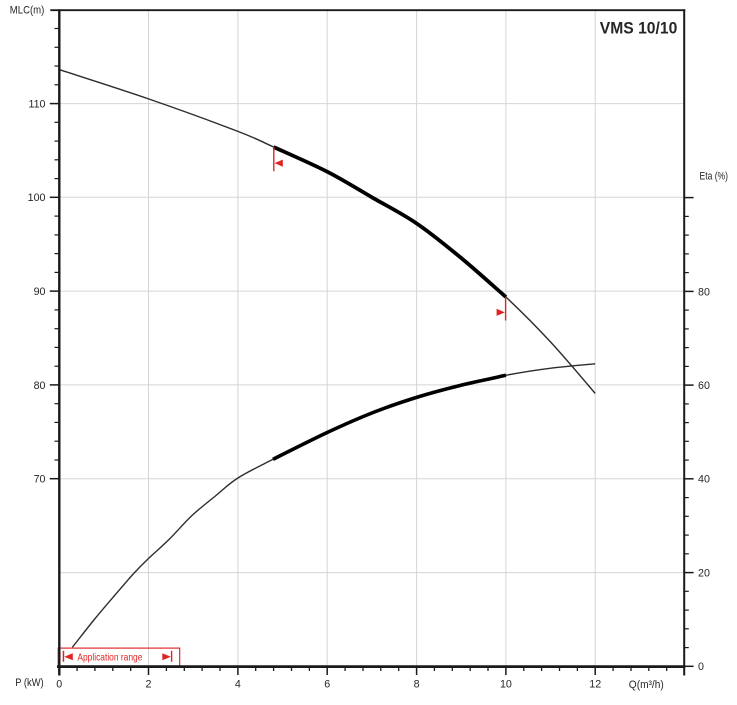 Image resolution: width=737 pixels, height=705 pixels. Describe the element at coordinates (37, 198) in the screenshot. I see `svg-text: 100` at that location.